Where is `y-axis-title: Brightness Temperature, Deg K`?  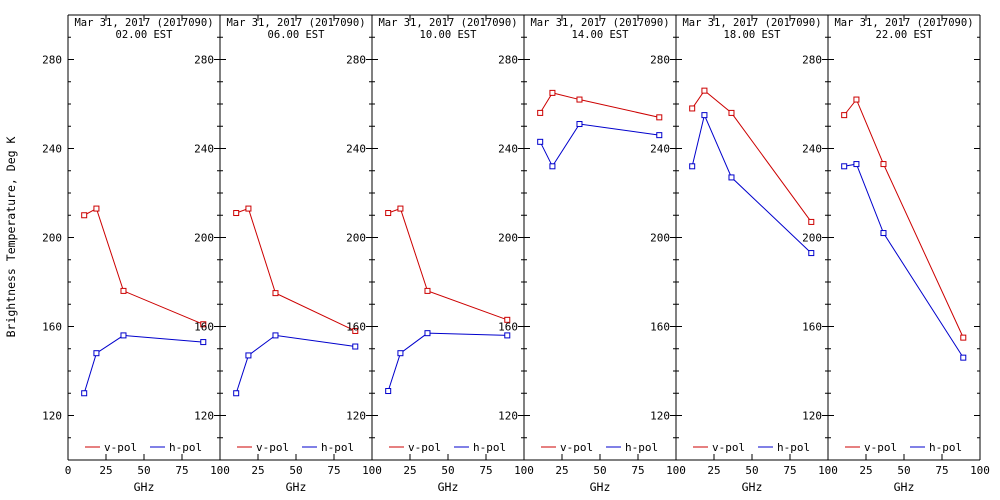 y-axis-title: Brightness Temperature, Deg K is located at coordinates (11, 237).